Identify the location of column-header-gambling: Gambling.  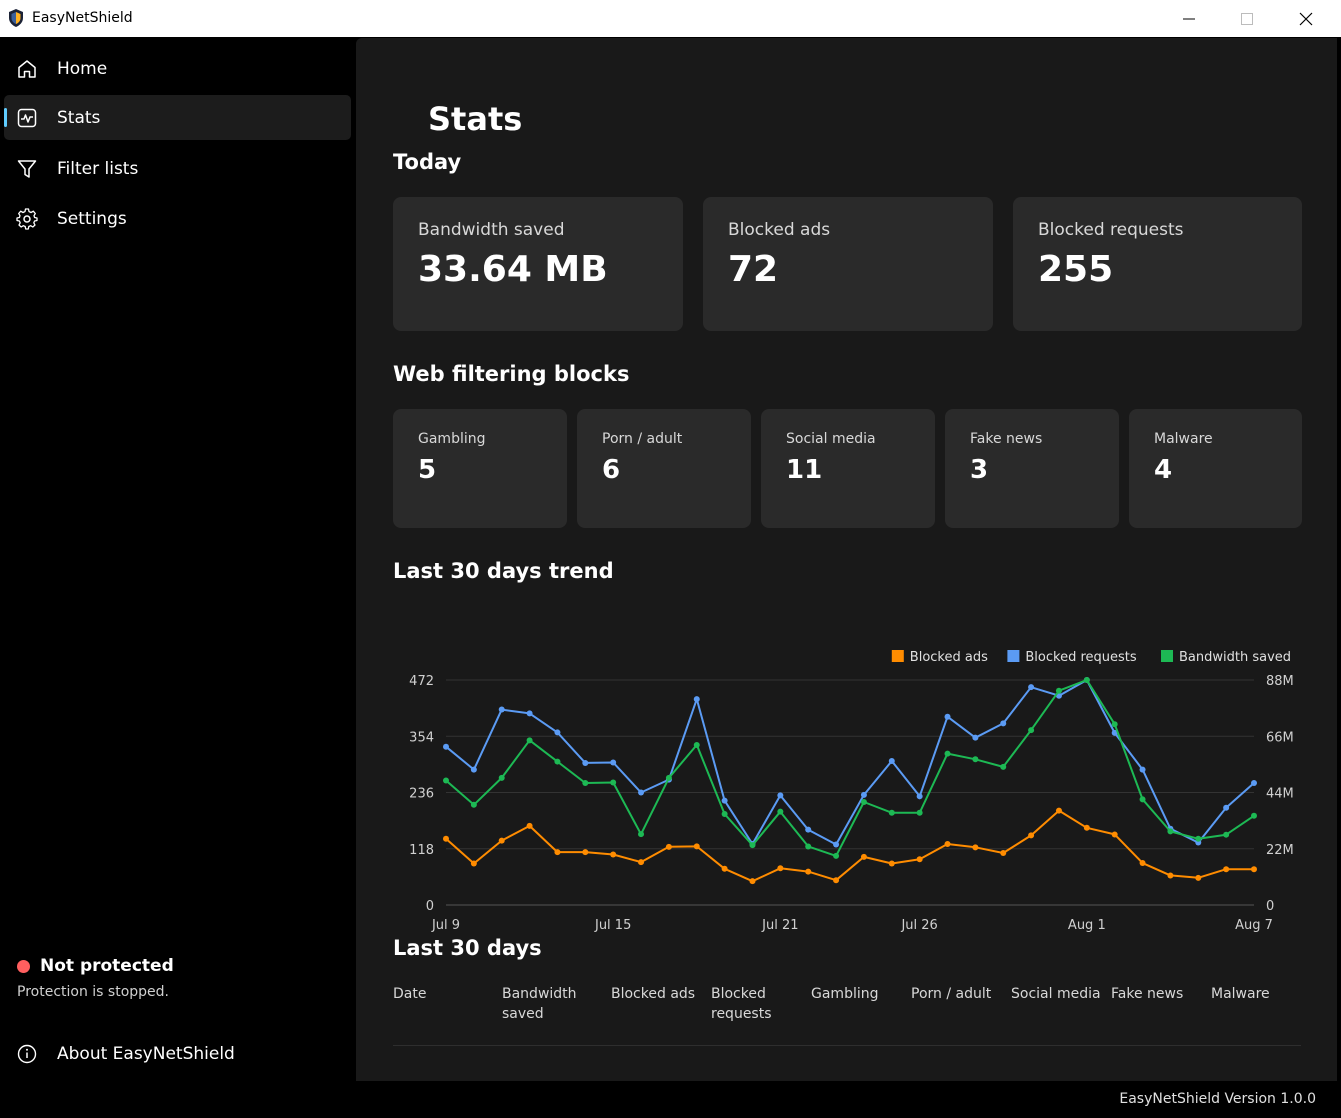
(845, 994).